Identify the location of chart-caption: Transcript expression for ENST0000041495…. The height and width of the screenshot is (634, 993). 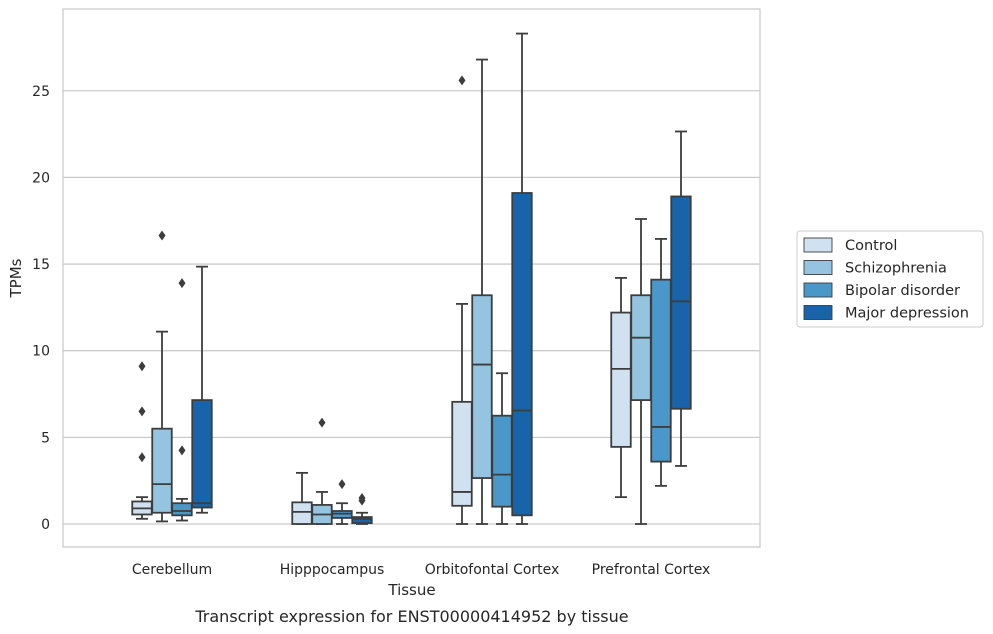
(411, 616).